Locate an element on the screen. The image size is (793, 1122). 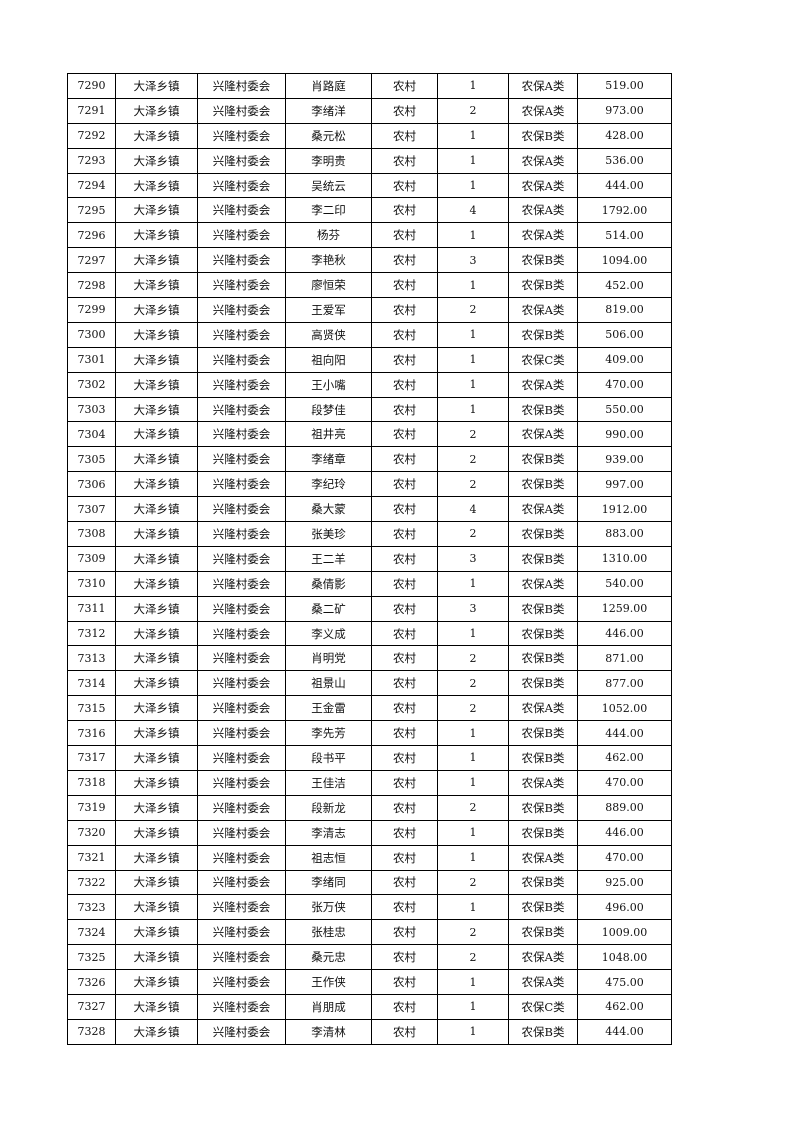
person-name-cell: 张桂忠 is located at coordinates (328, 932).